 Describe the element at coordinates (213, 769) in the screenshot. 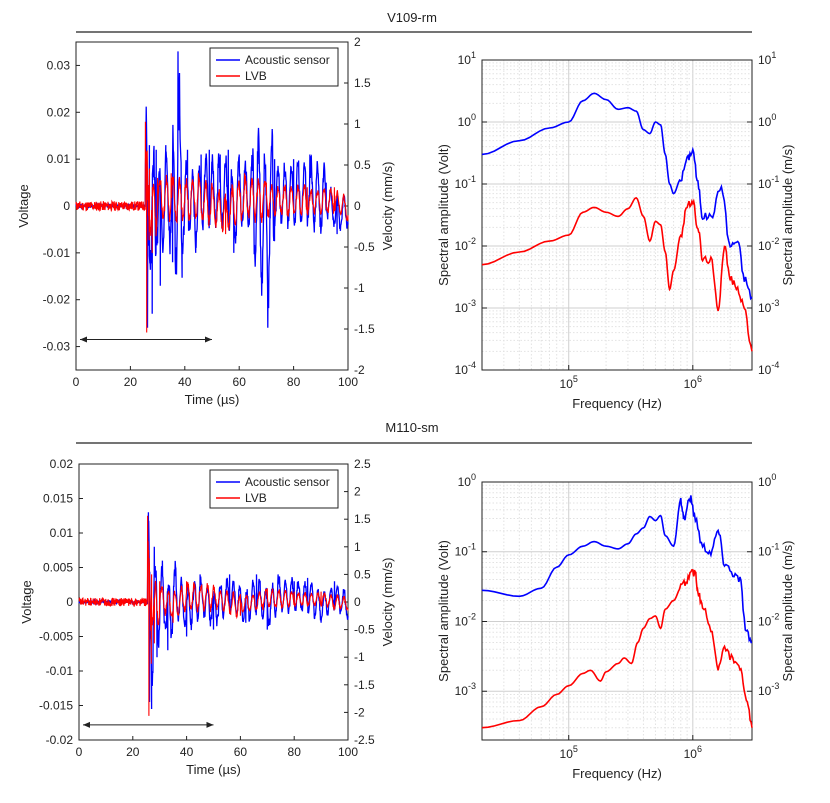

I see `x-axis-label: Time (µs)` at that location.